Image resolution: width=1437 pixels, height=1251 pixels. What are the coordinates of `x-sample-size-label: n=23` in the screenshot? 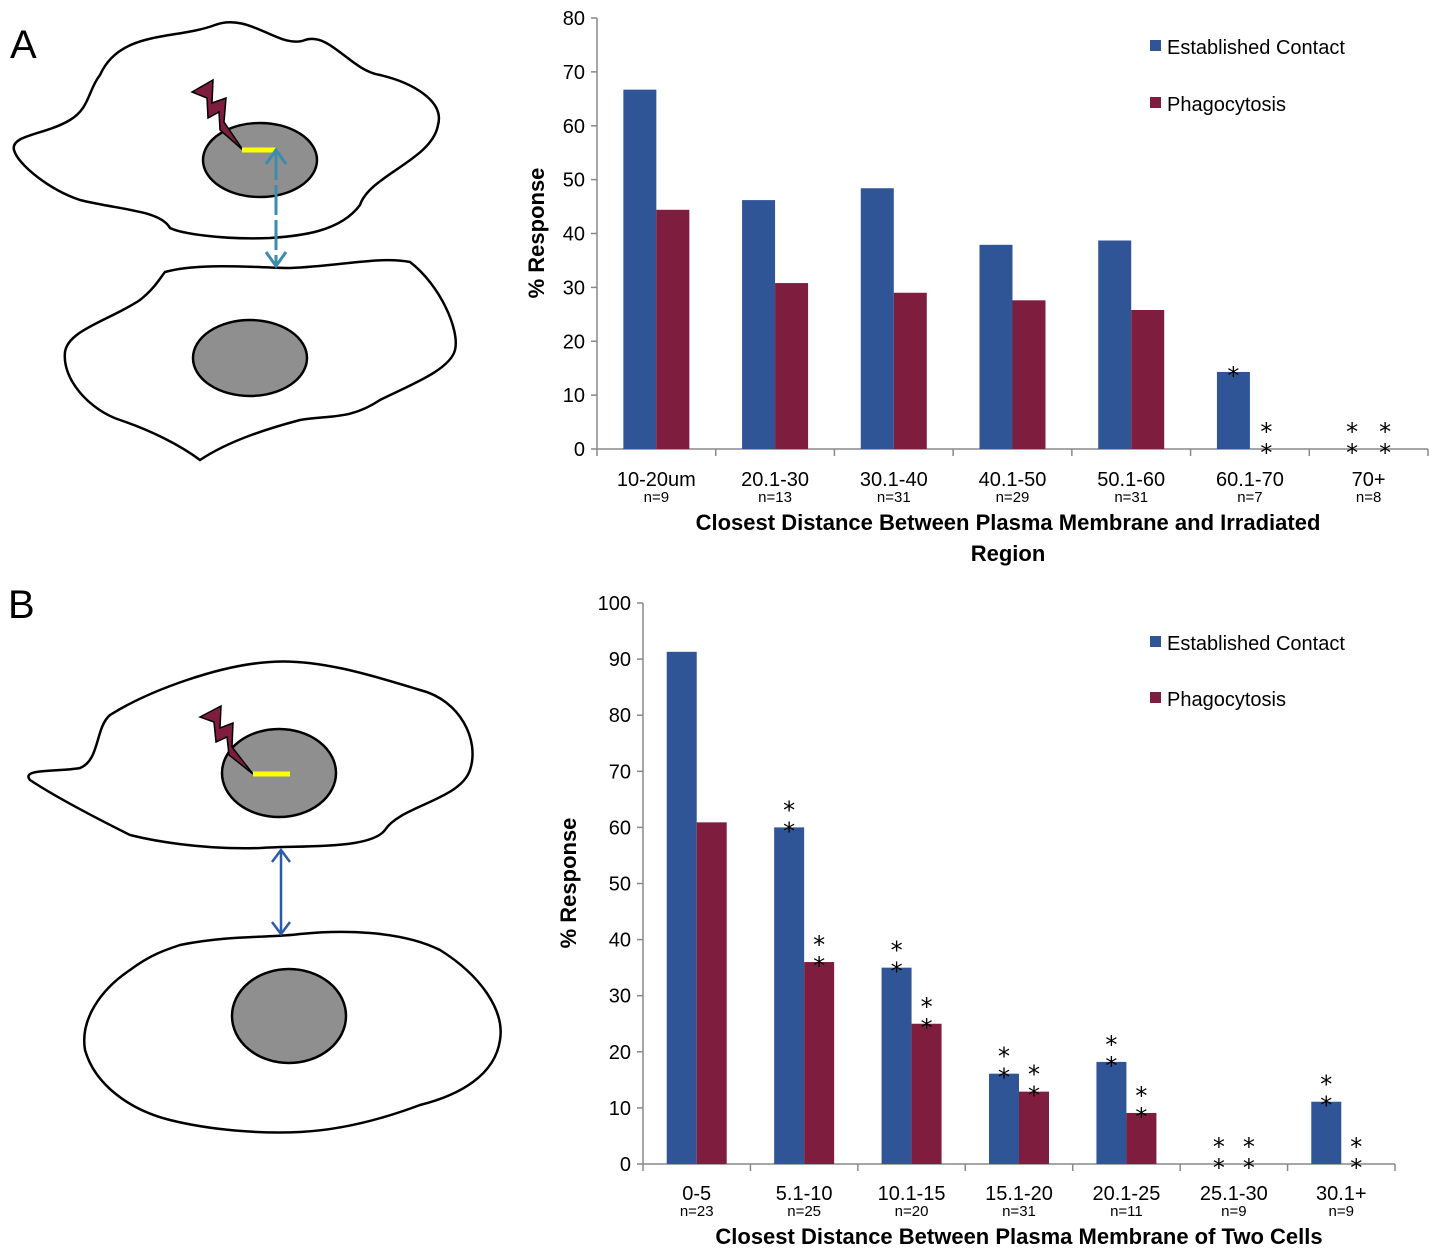 It's located at (697, 1211).